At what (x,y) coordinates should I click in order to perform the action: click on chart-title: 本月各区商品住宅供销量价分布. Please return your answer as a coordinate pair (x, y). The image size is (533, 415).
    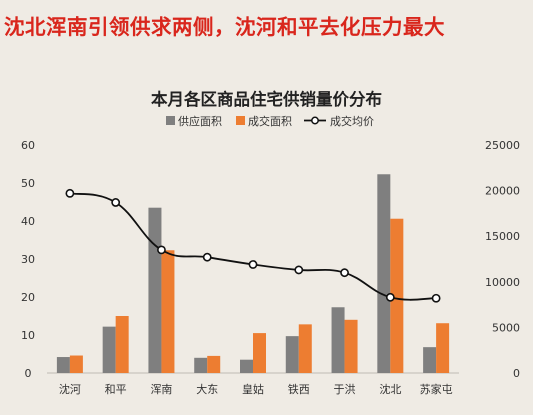
    Looking at the image, I should click on (266, 99).